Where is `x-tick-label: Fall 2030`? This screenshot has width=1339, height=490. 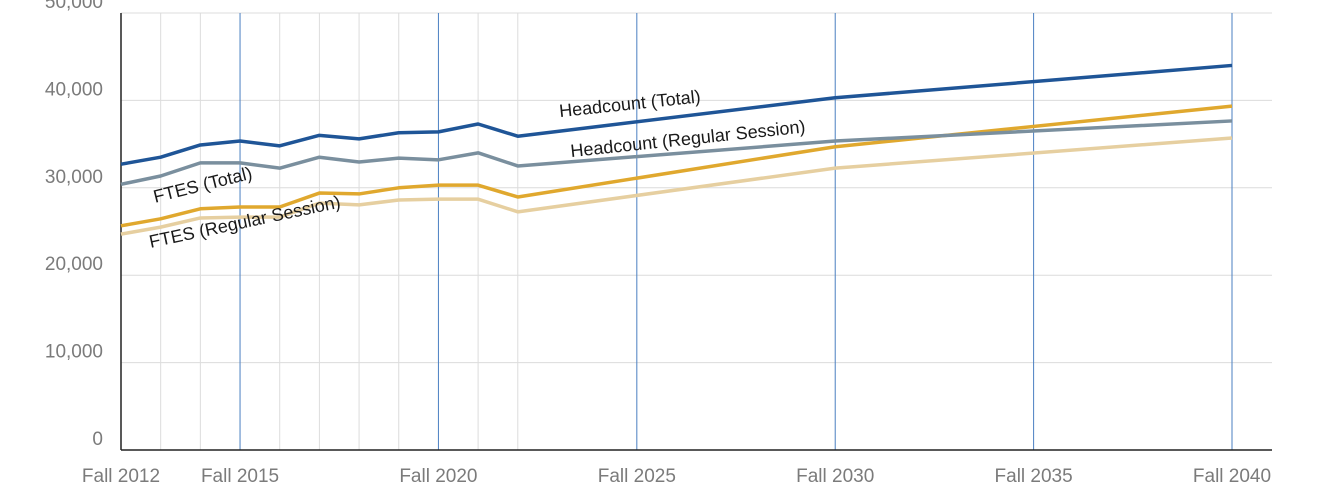 x-tick-label: Fall 2030 is located at coordinates (835, 476).